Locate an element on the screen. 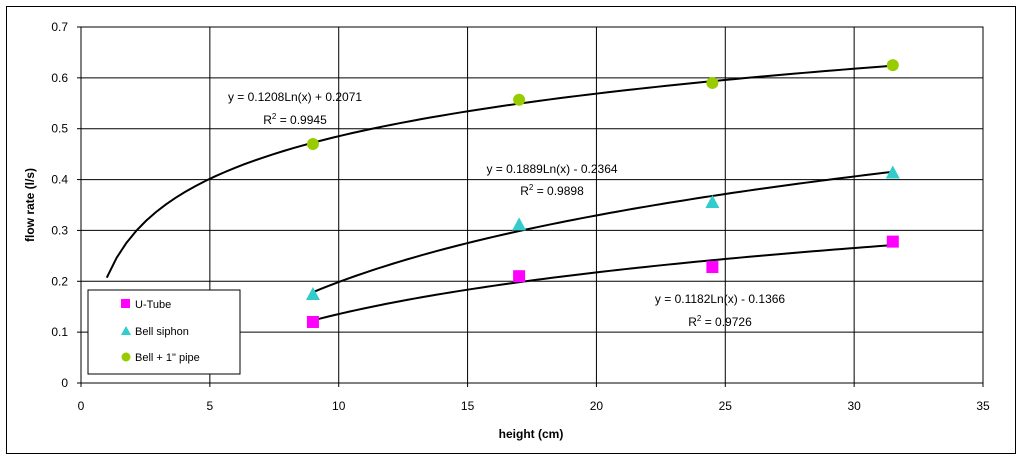  legend-bell-siphon-label: Bell siphon is located at coordinates (162, 332).